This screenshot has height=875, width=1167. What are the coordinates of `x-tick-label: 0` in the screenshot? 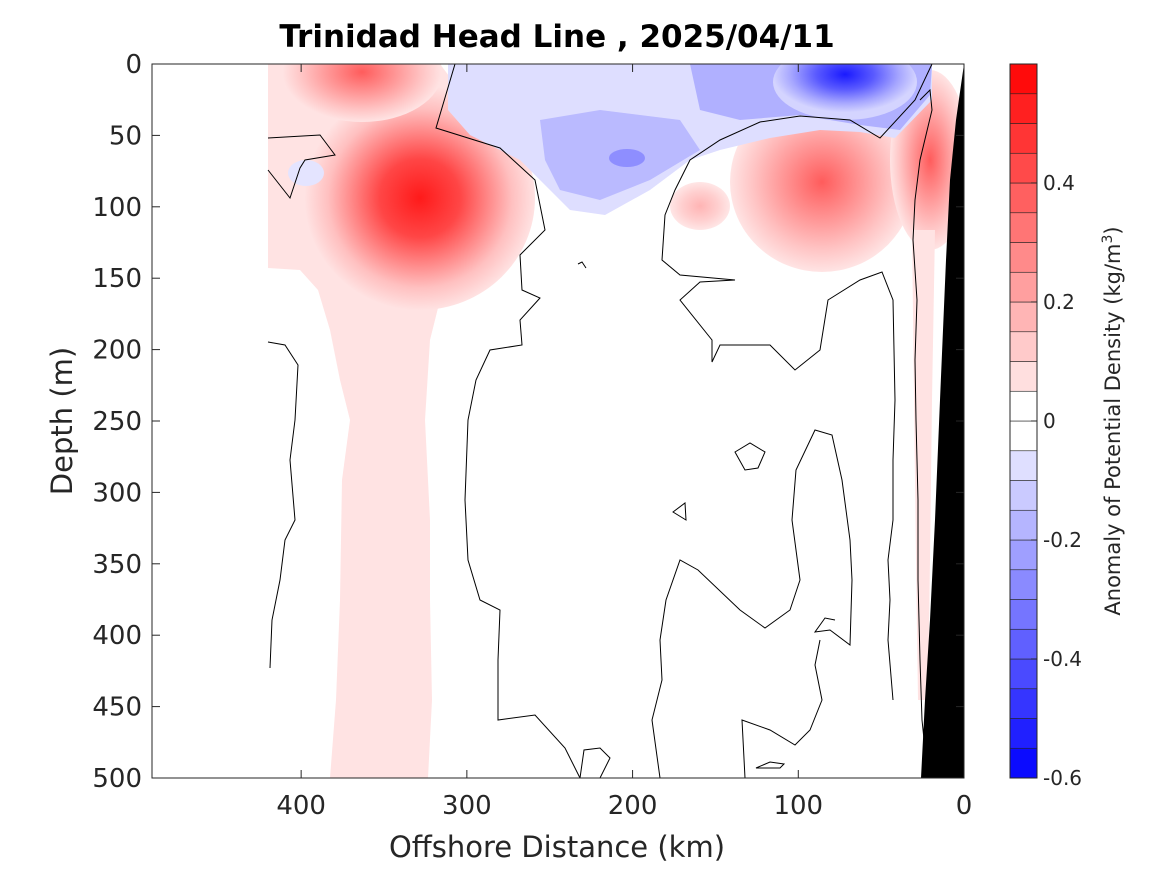 It's located at (964, 806).